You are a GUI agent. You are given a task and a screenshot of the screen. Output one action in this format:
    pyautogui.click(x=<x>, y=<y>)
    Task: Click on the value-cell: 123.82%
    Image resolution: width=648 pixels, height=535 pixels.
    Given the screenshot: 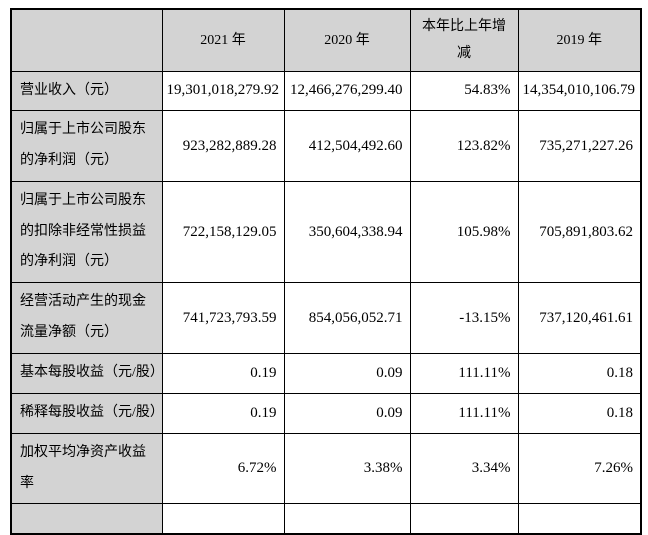 What is the action you would take?
    pyautogui.click(x=464, y=146)
    